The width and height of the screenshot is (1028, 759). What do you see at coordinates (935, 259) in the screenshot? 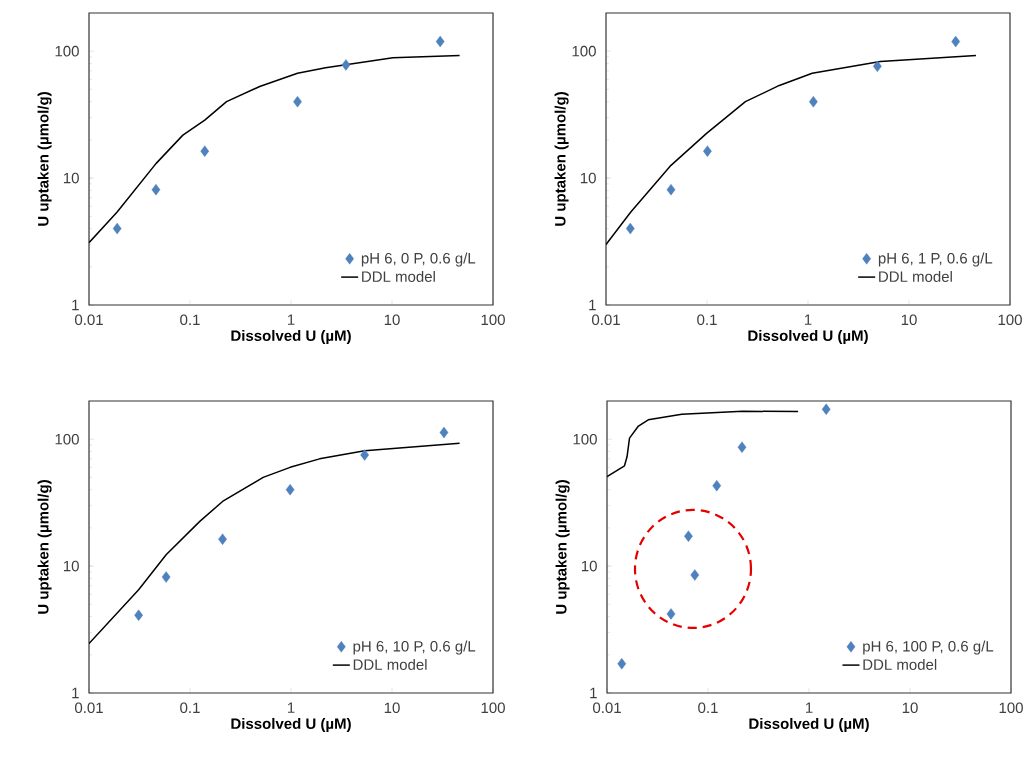
I see `legend-label: pH 6, 1 P, 0.6 g/L` at bounding box center [935, 259].